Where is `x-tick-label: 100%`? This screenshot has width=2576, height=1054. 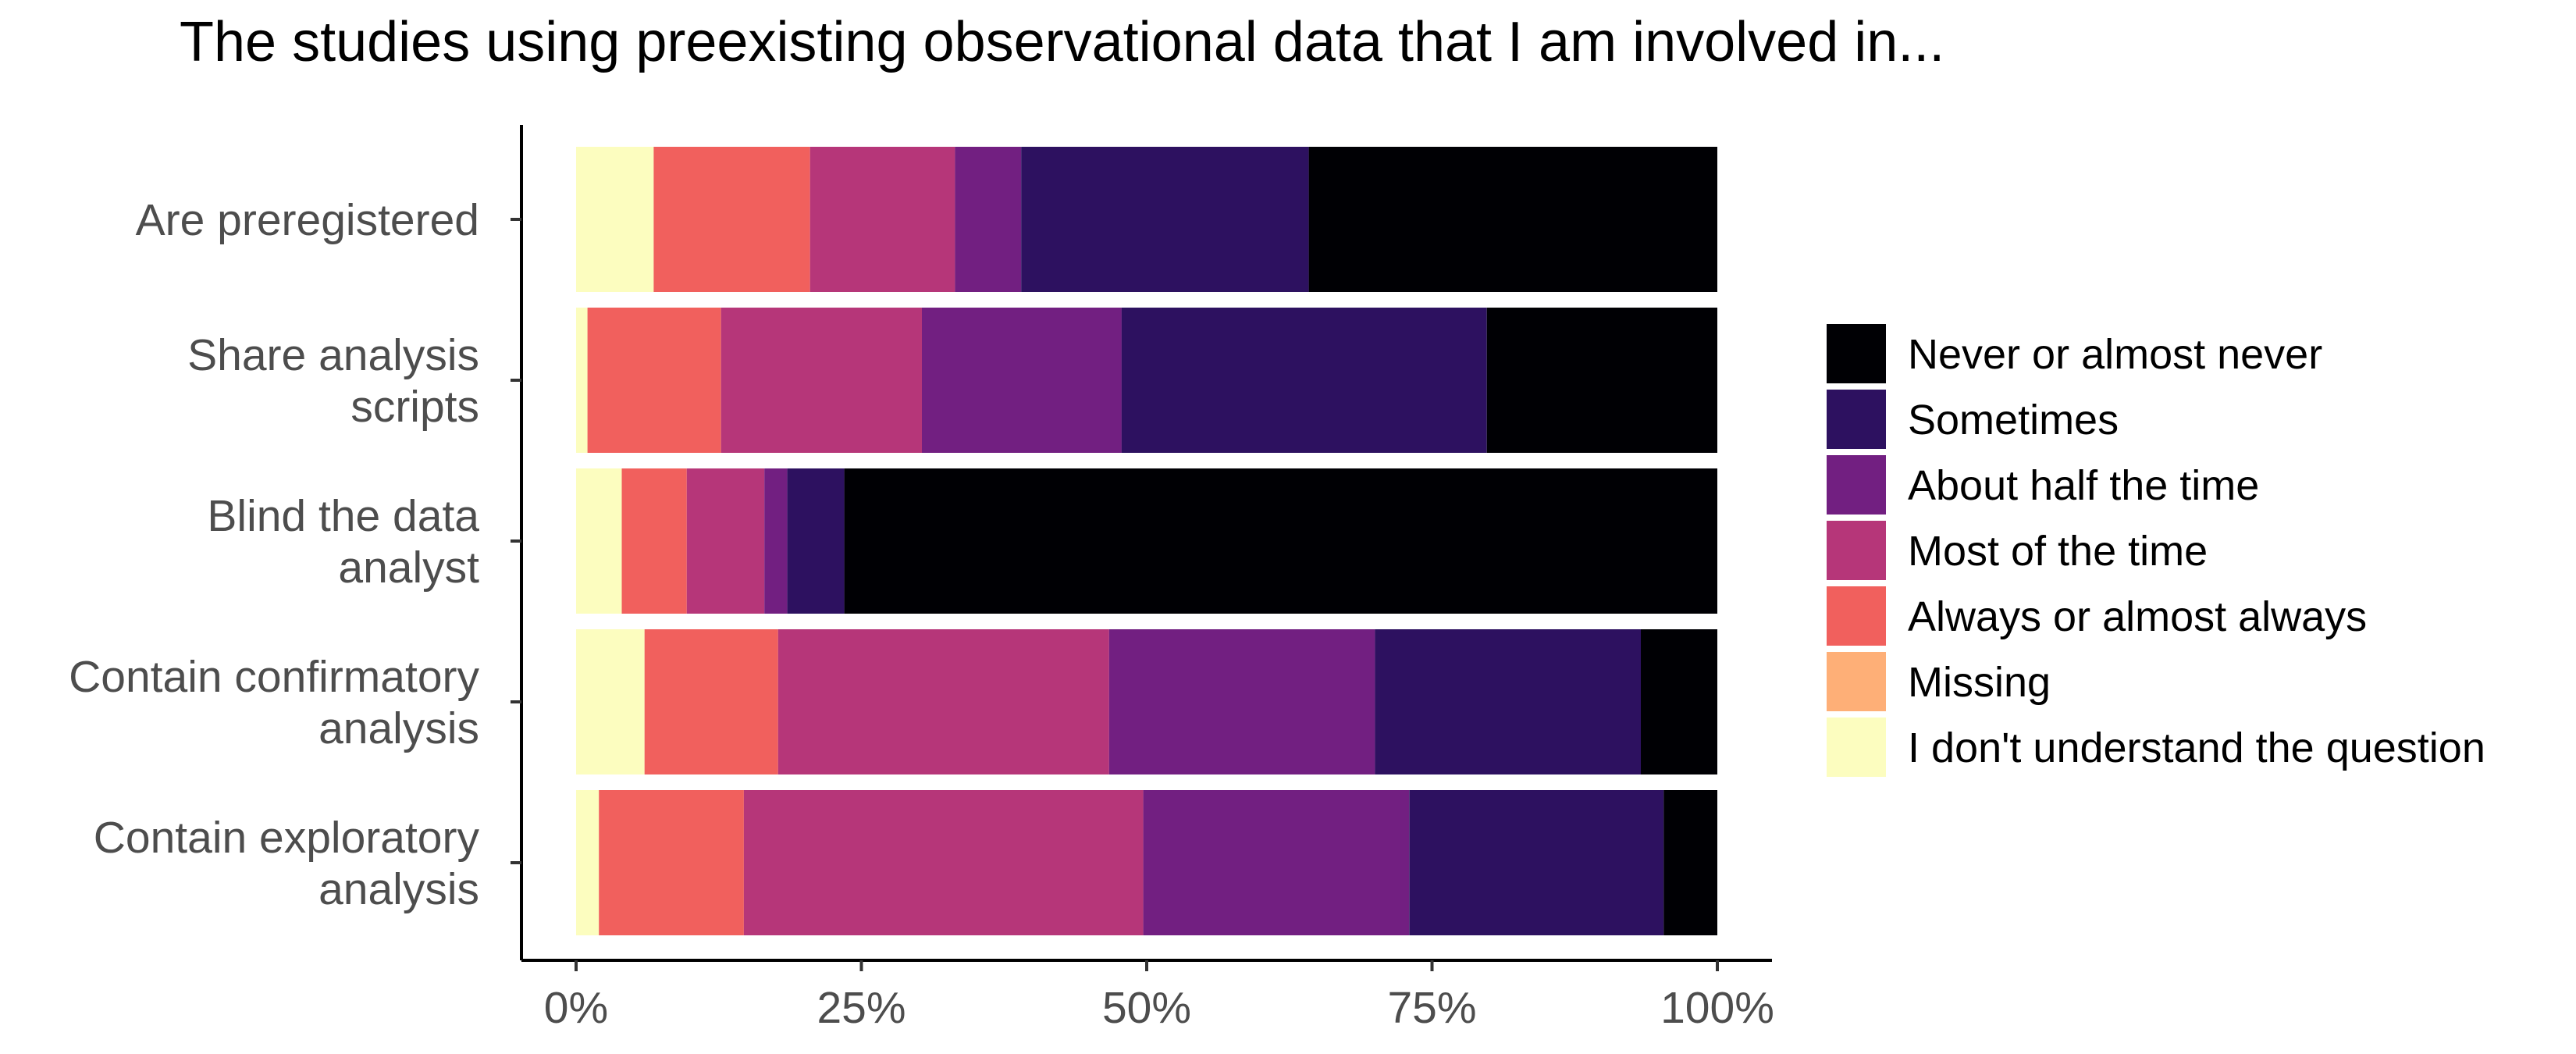 x-tick-label: 100% is located at coordinates (1717, 1008).